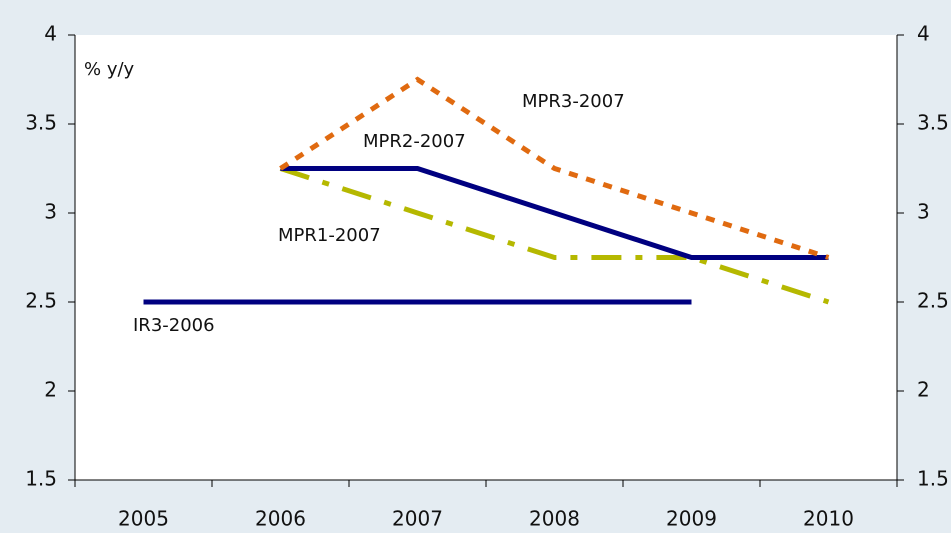 This screenshot has width=951, height=533. I want to click on y-tick-label: 3, so click(50, 212).